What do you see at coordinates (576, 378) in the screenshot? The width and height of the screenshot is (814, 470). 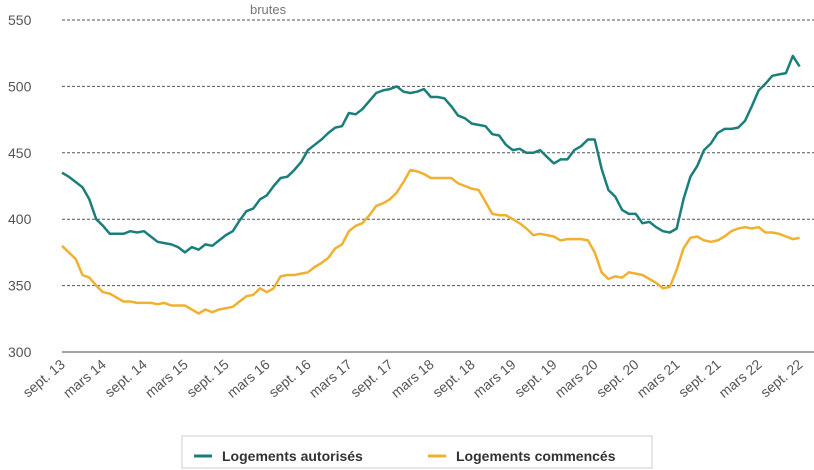 I see `x-tick-label: mars 20` at bounding box center [576, 378].